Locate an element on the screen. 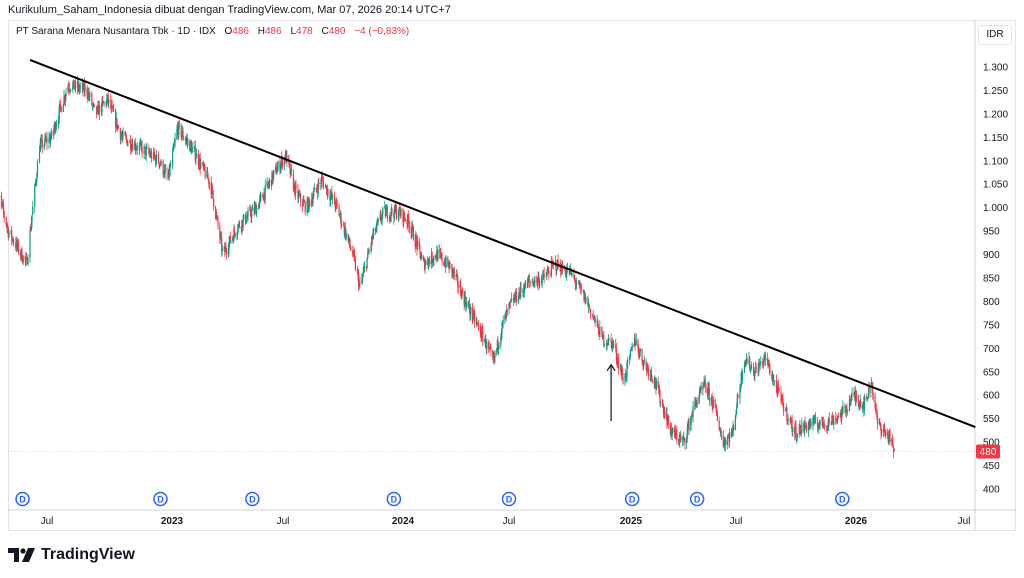 Image resolution: width=1024 pixels, height=578 pixels. tradingview-logo: TradingView is located at coordinates (71, 555).